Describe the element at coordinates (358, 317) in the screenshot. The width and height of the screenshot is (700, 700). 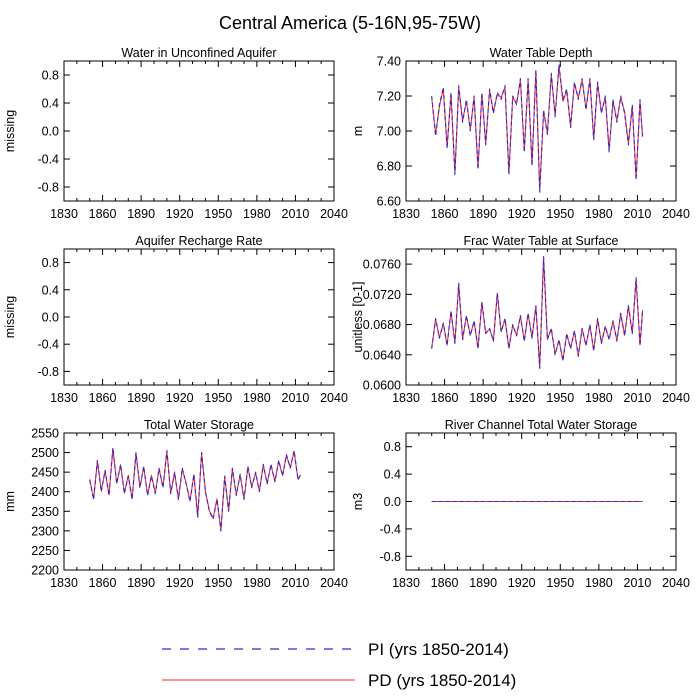
I see `y-axis-label: unitless [0-1]` at that location.